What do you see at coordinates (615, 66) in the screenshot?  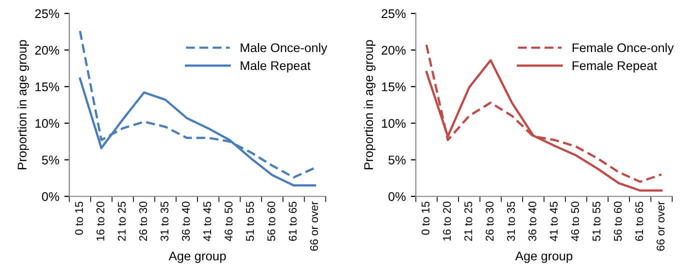 I see `legend-label: Female Repeat` at bounding box center [615, 66].